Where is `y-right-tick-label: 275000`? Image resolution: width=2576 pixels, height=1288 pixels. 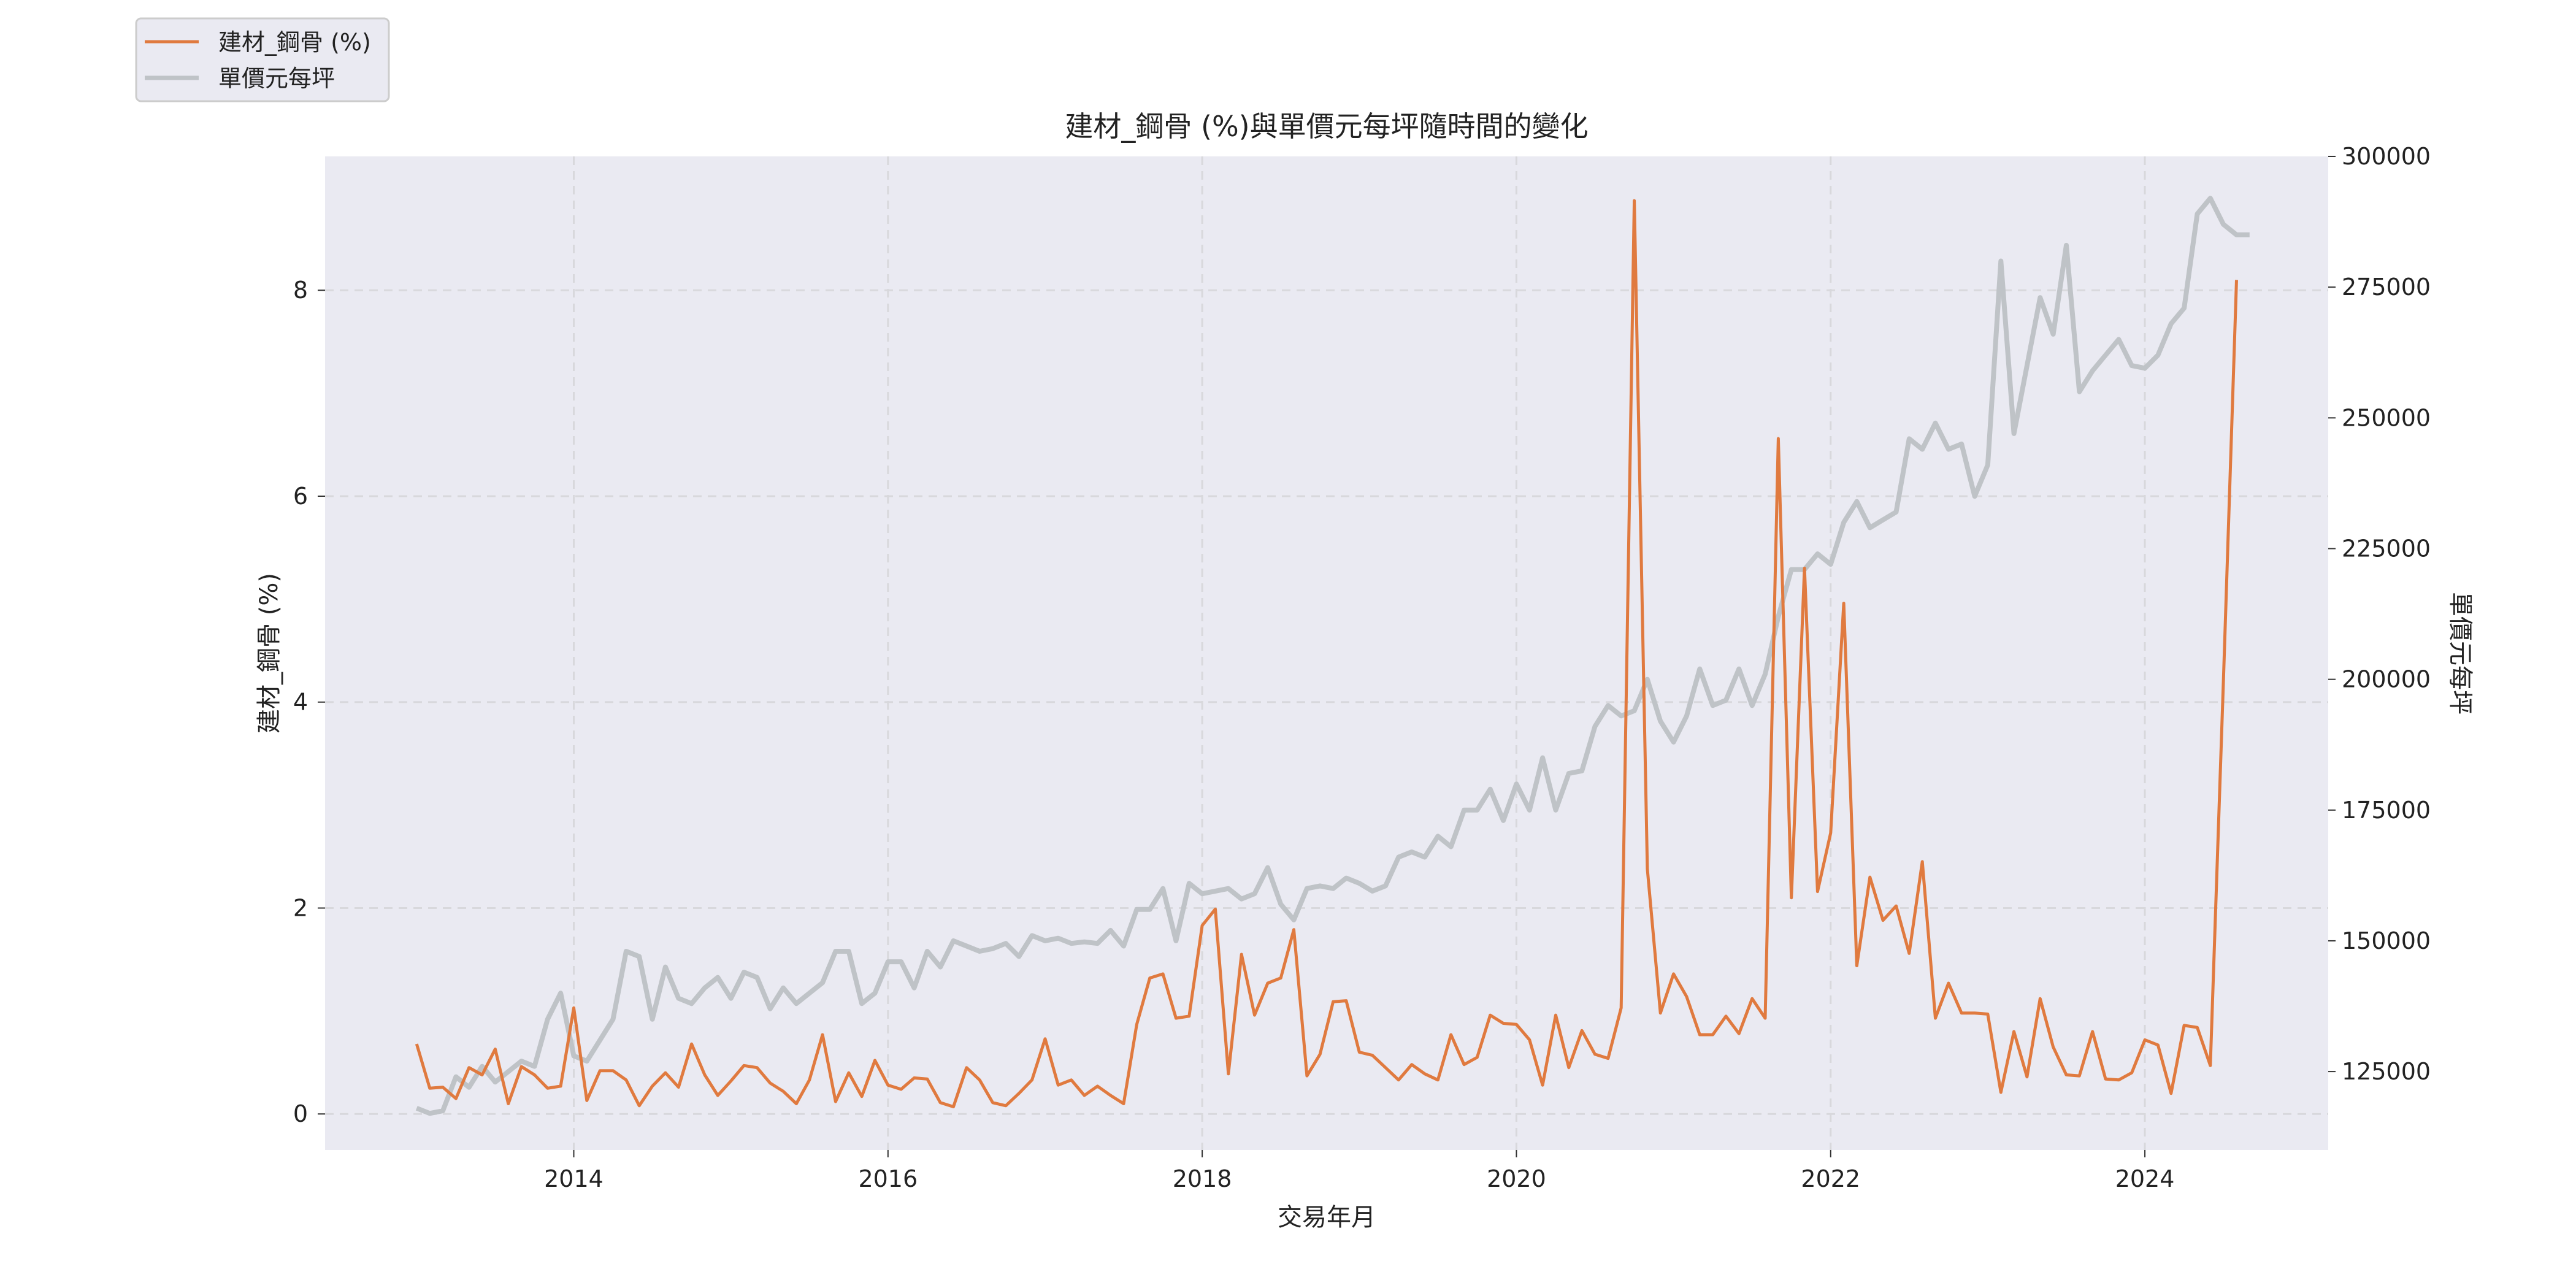
y-right-tick-label: 275000 is located at coordinates (2386, 287).